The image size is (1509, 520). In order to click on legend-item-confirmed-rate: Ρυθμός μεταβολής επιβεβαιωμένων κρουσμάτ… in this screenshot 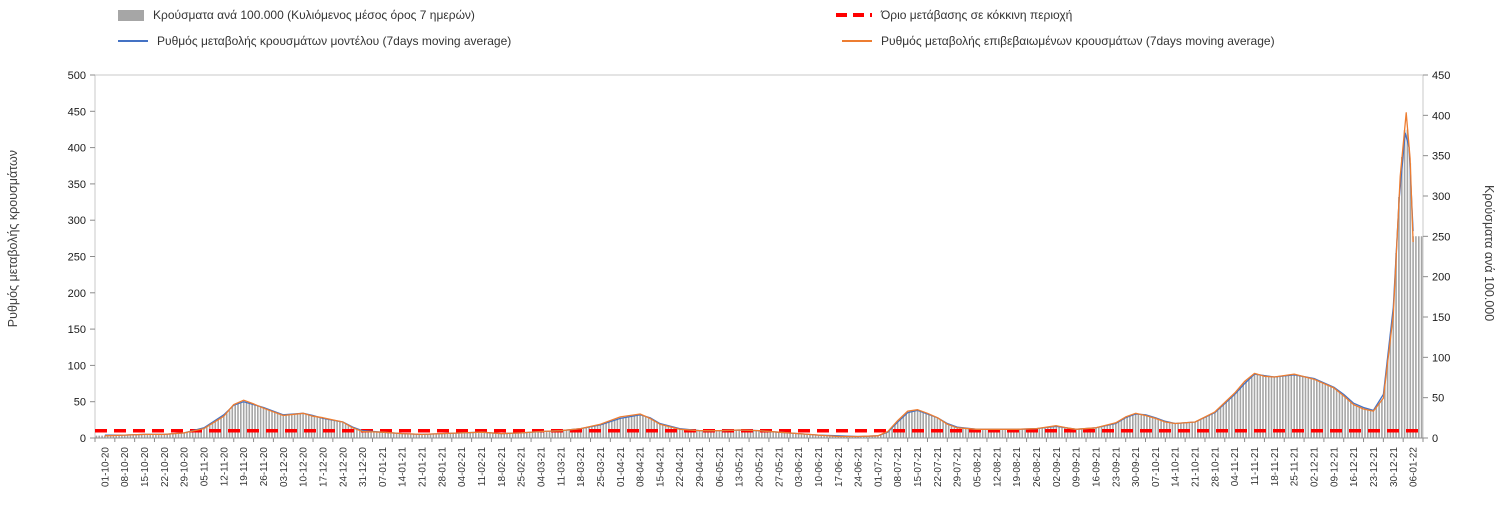, I will do `click(1058, 41)`.